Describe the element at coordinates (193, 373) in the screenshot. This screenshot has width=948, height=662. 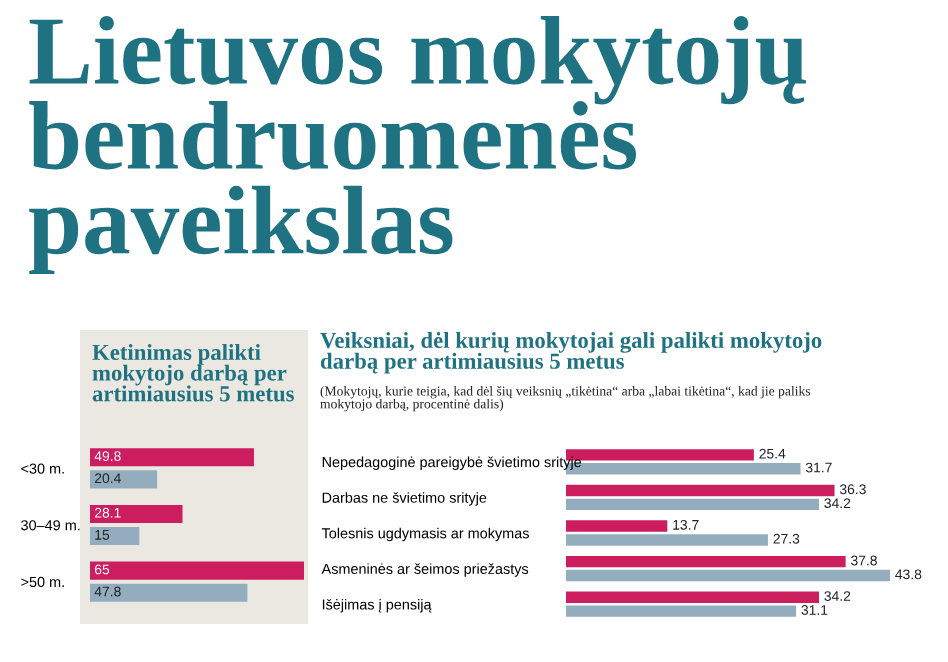
I see `chart-title: Ketinimas palikti mokytojo darbą per artimiausius 5 metus` at that location.